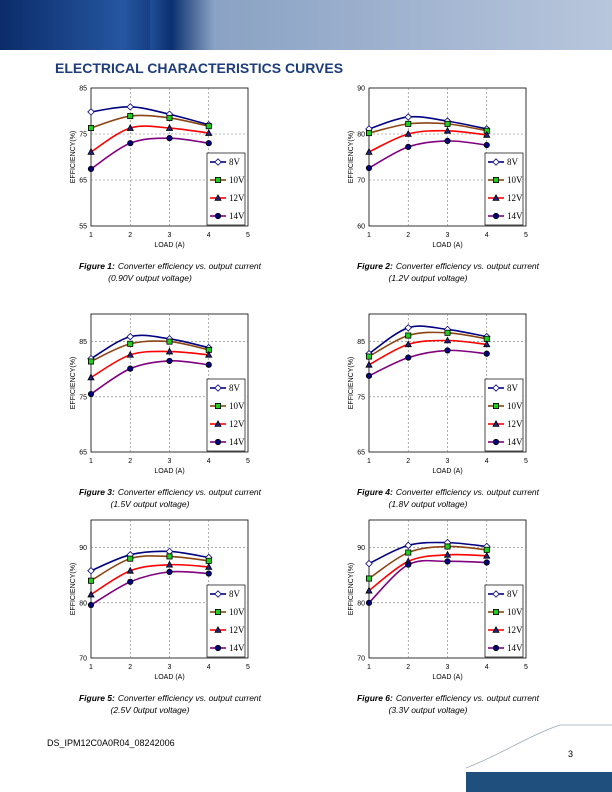 Image resolution: width=612 pixels, height=792 pixels. What do you see at coordinates (248, 667) in the screenshot?
I see `x-tick-label: 5` at bounding box center [248, 667].